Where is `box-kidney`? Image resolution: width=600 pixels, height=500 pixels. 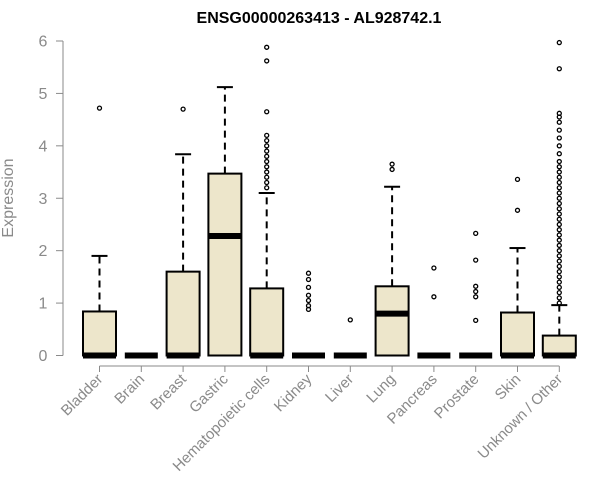 box-kidney is located at coordinates (308, 314).